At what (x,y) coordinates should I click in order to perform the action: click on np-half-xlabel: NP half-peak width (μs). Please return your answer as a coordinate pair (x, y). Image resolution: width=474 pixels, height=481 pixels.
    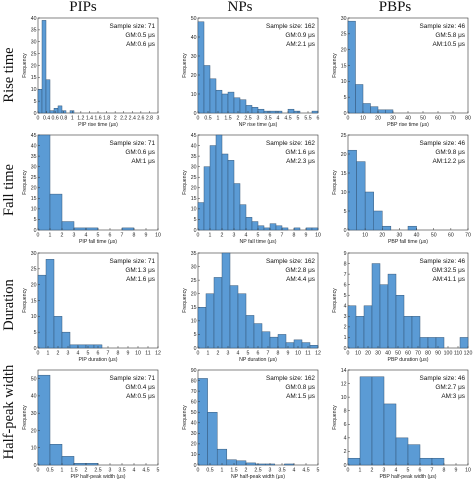
    Looking at the image, I should click on (258, 477).